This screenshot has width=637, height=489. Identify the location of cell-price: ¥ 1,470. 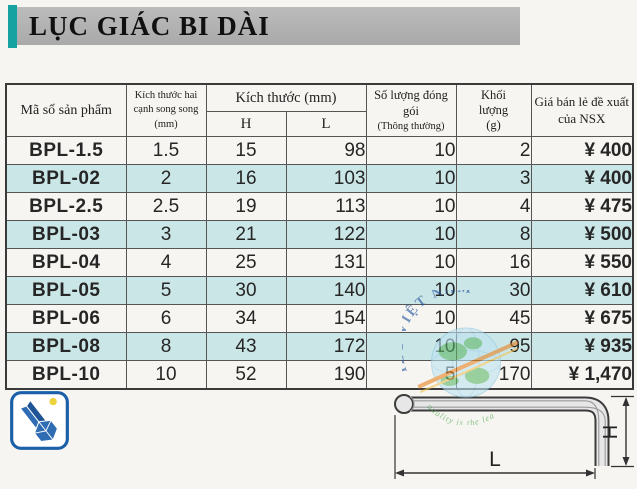
(582, 375).